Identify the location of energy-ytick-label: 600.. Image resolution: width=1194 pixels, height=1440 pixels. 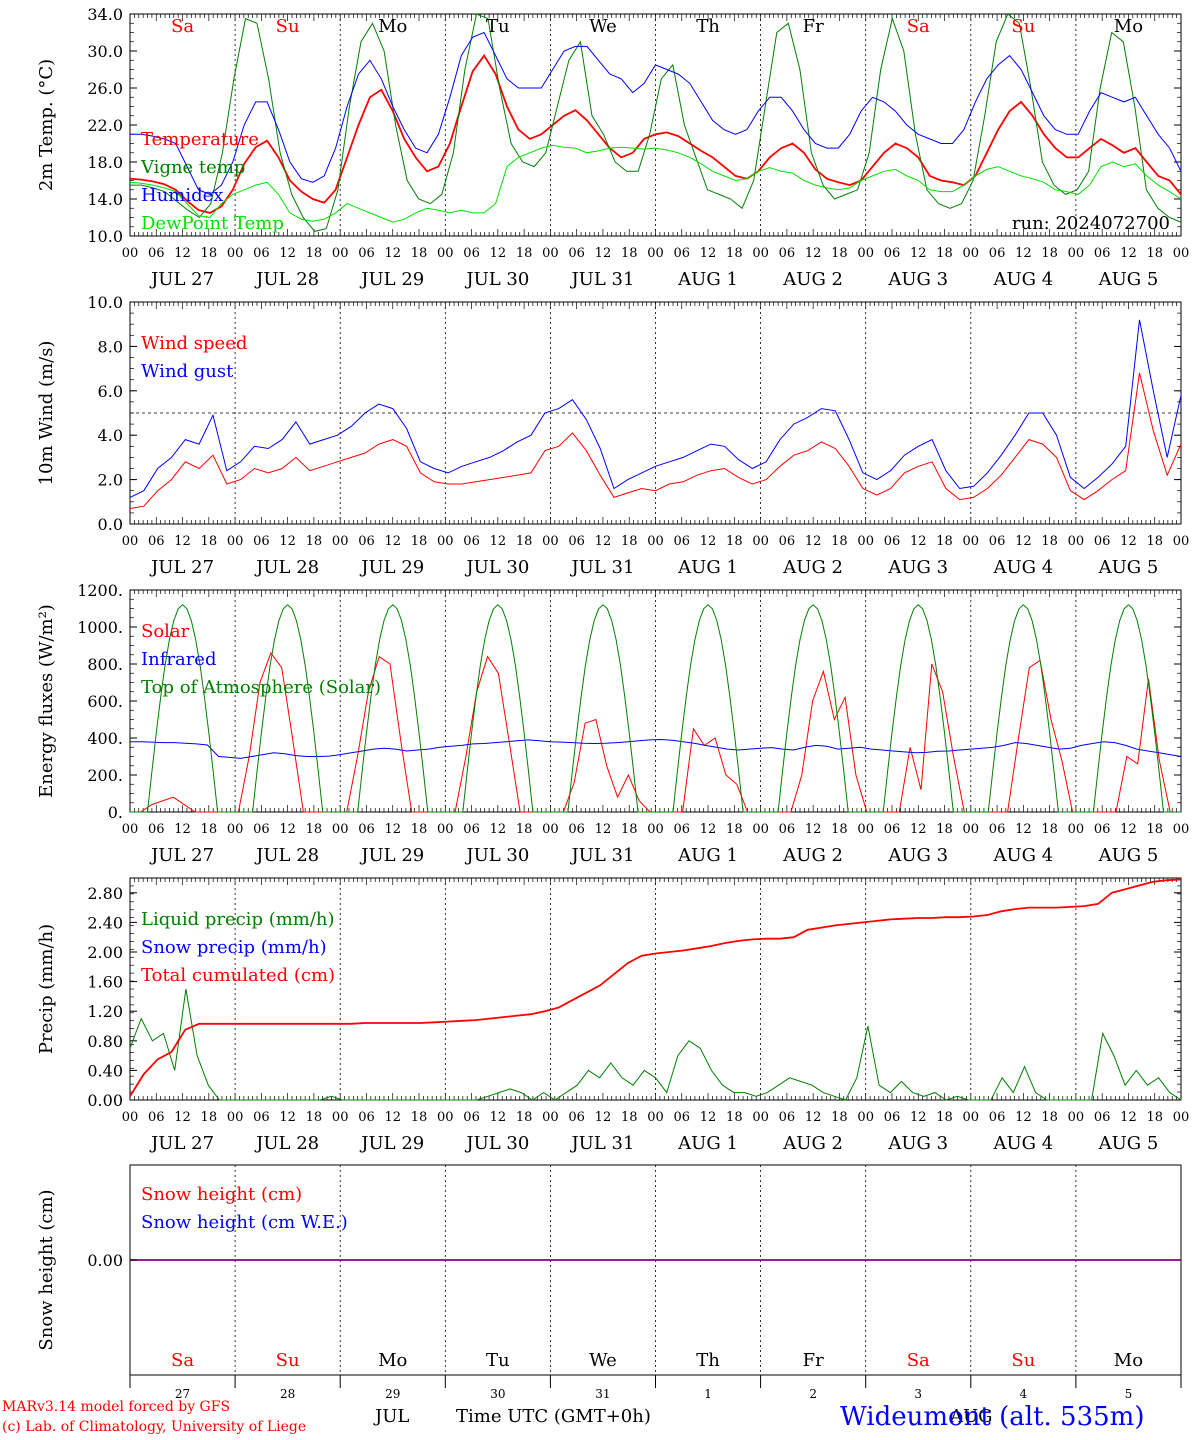
(105, 701).